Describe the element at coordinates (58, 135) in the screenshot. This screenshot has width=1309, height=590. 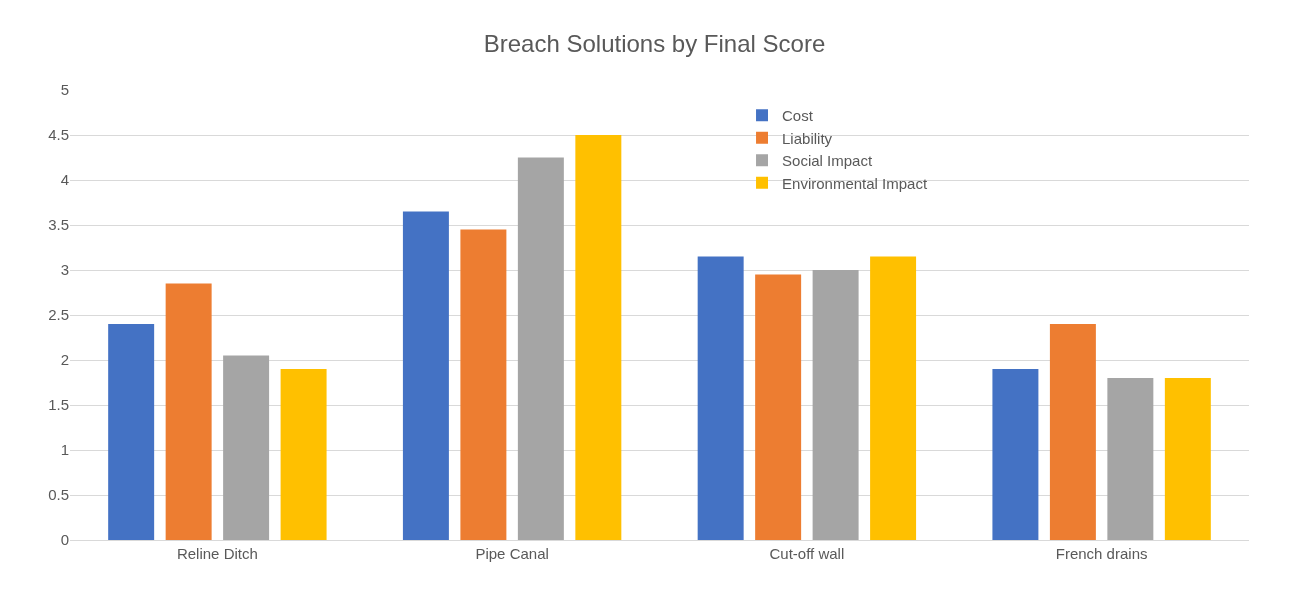
I see `y-tick-label: 4.5` at that location.